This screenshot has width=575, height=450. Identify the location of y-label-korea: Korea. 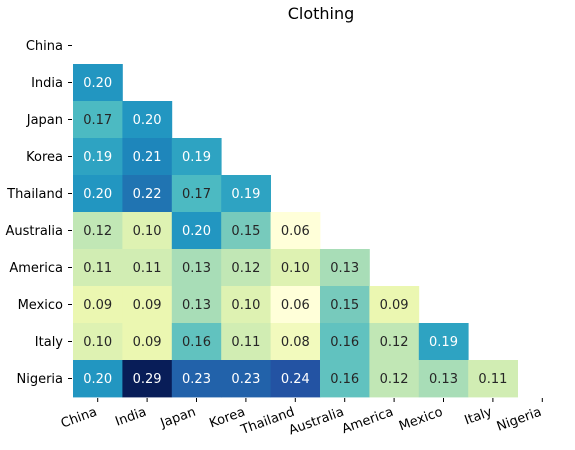
(44, 157).